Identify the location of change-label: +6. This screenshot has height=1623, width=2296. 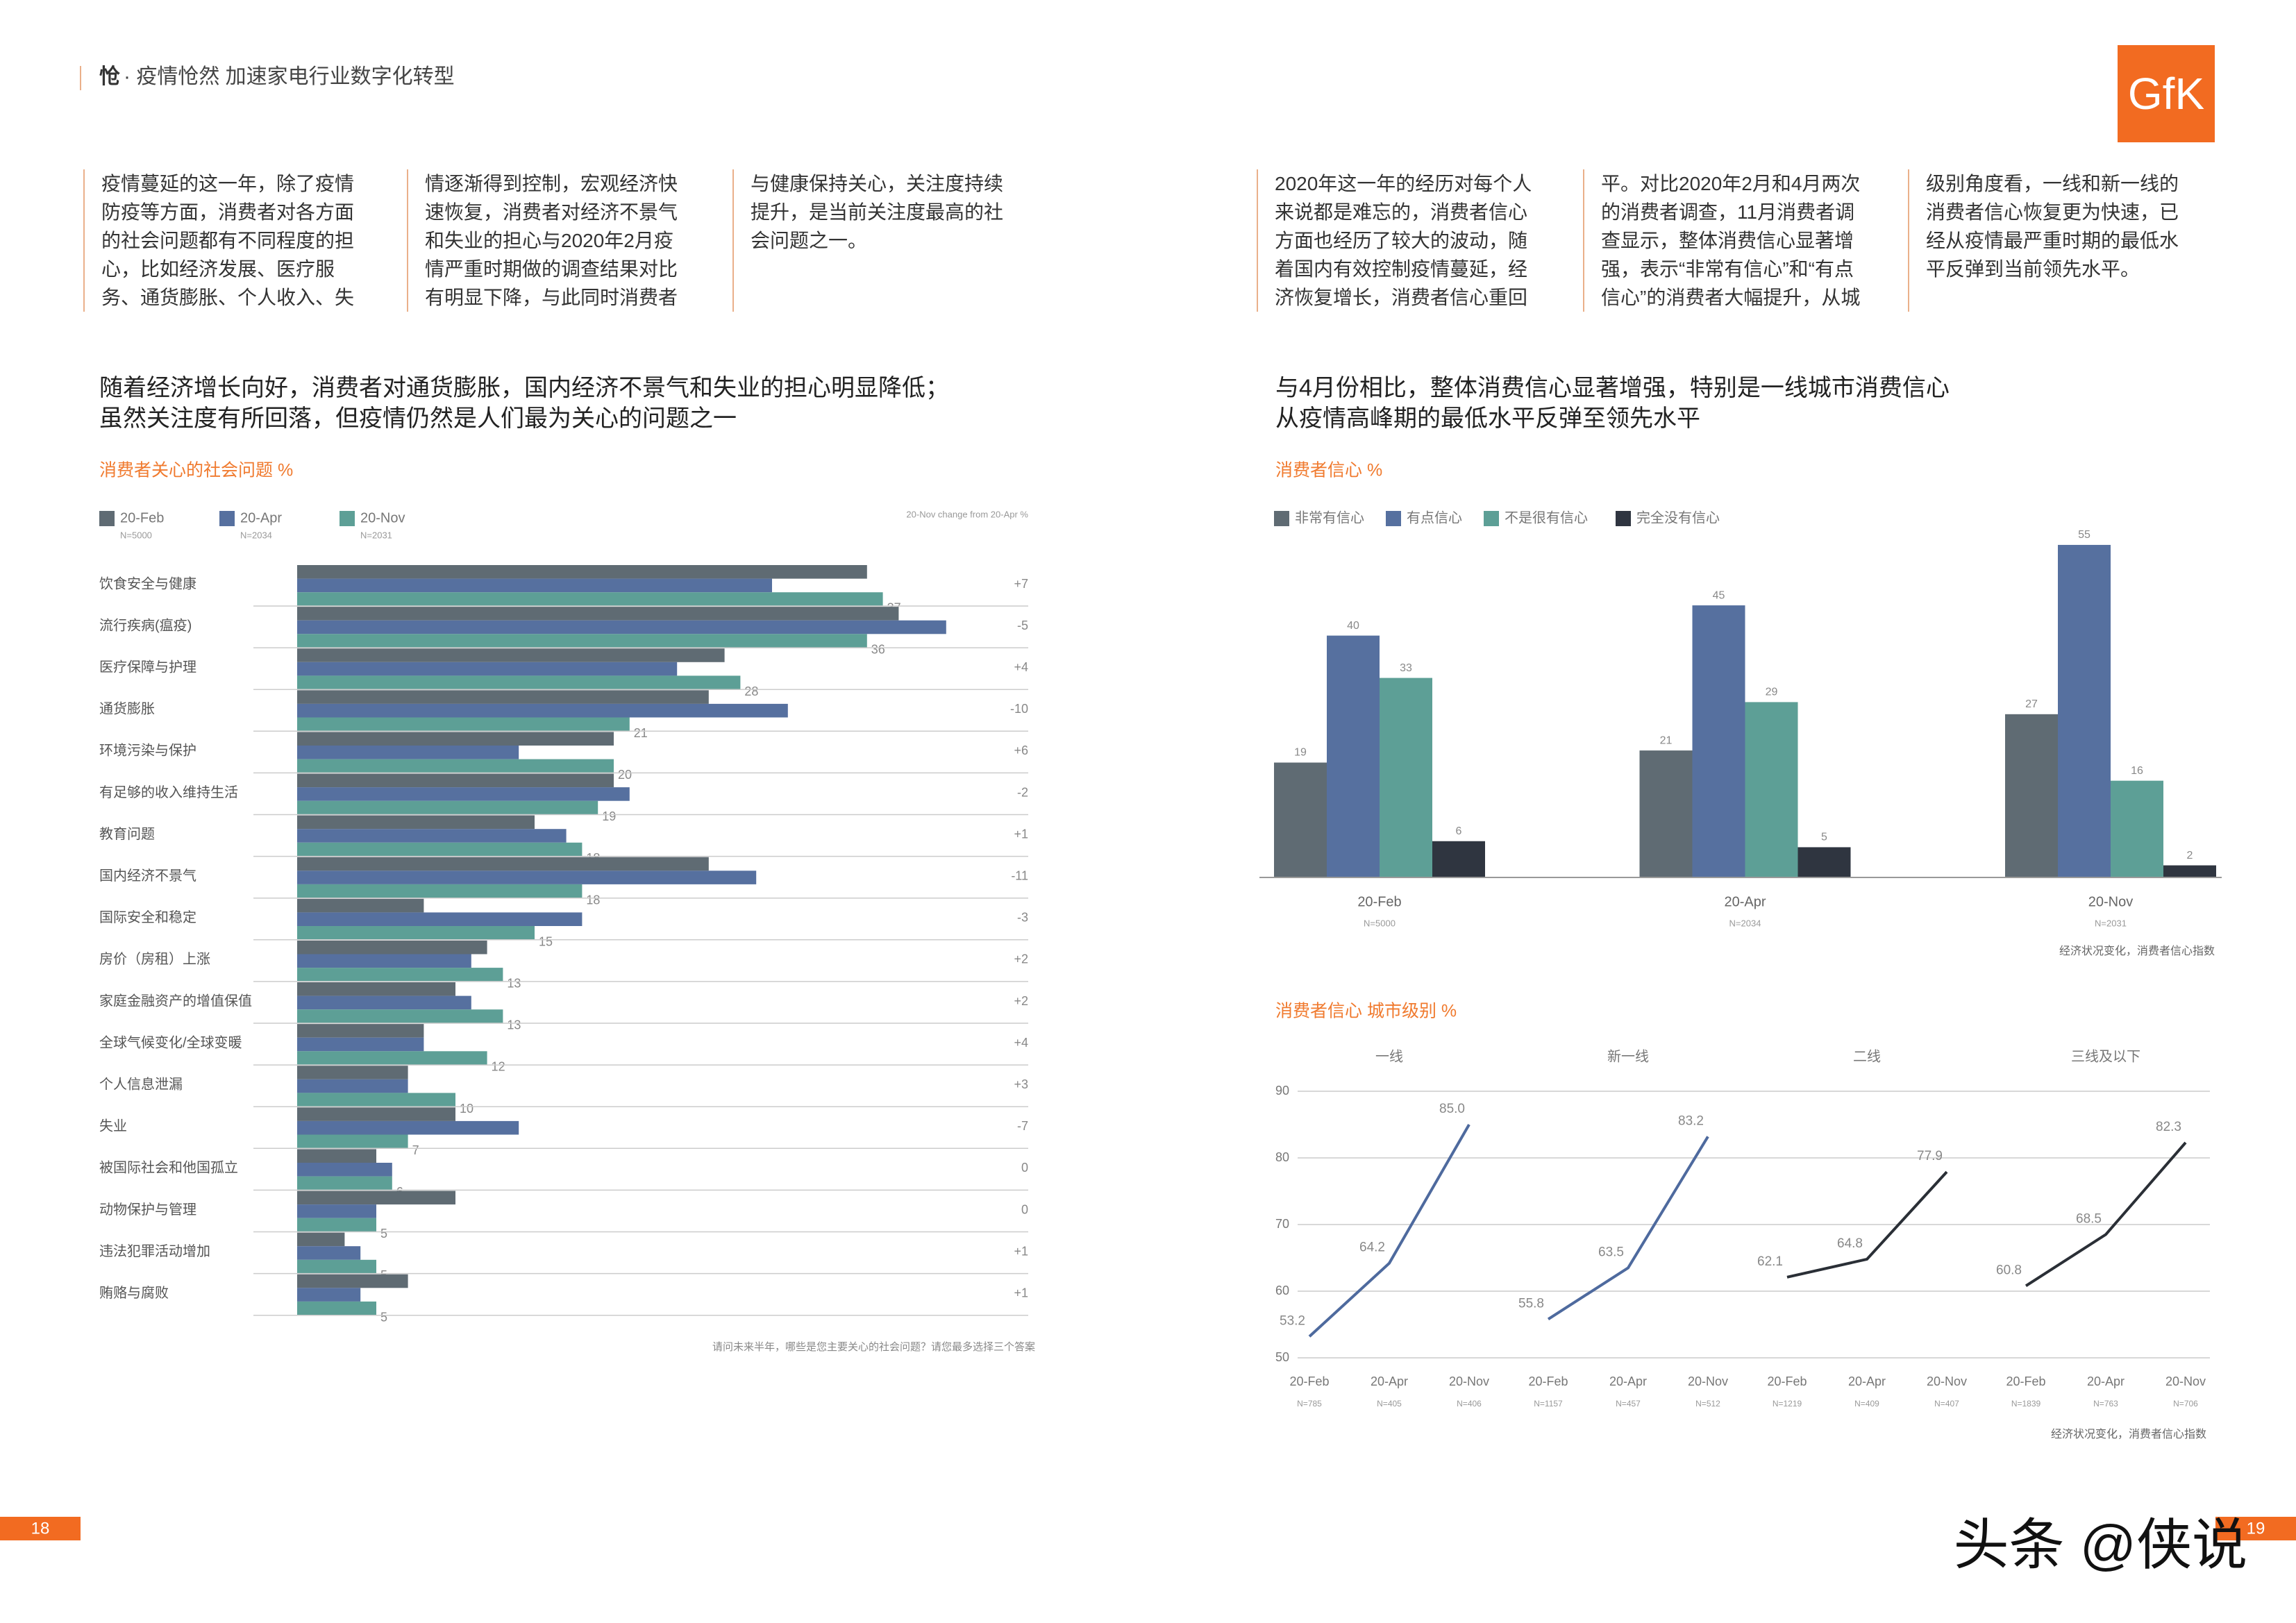
(1021, 750).